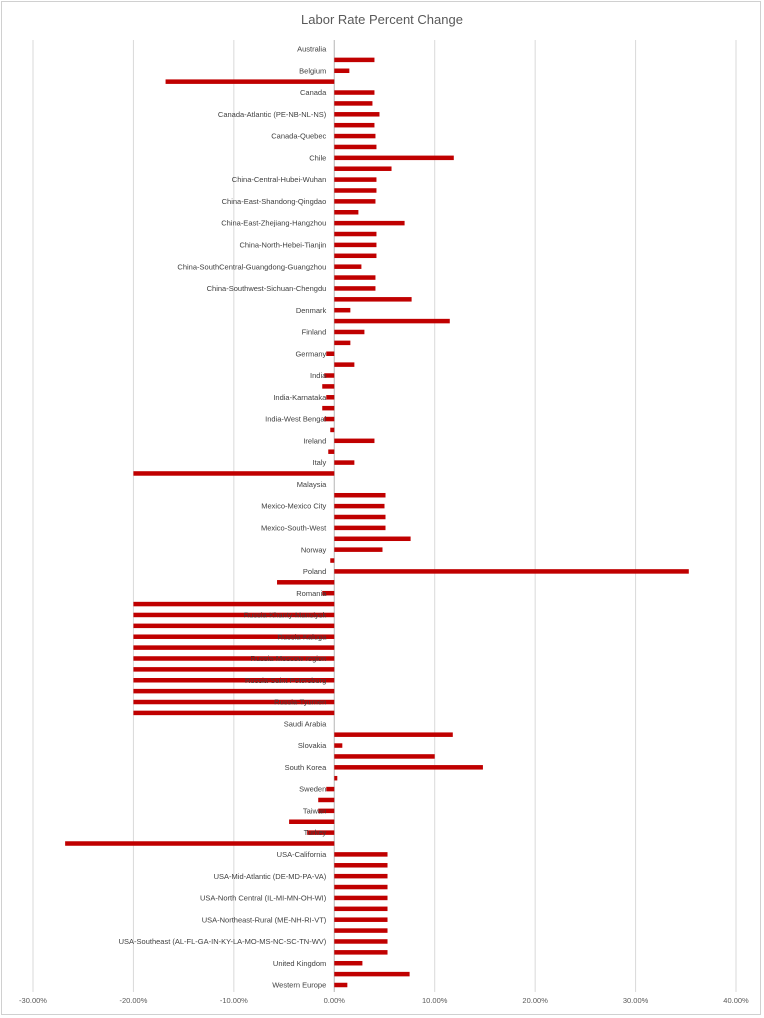 The height and width of the screenshot is (1018, 764). I want to click on x-tick-label: 30.00%, so click(636, 1000).